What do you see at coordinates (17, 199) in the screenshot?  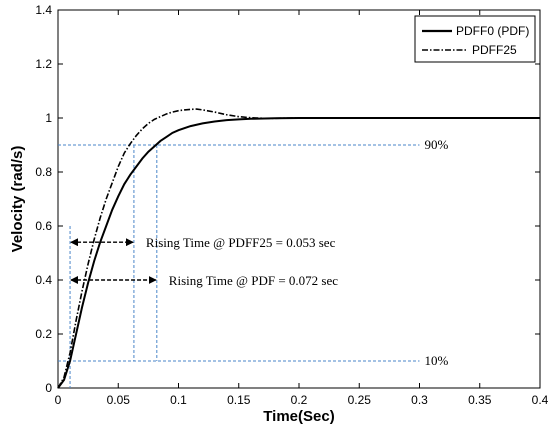 I see `y-axis-label: Velocity (rad/s)` at bounding box center [17, 199].